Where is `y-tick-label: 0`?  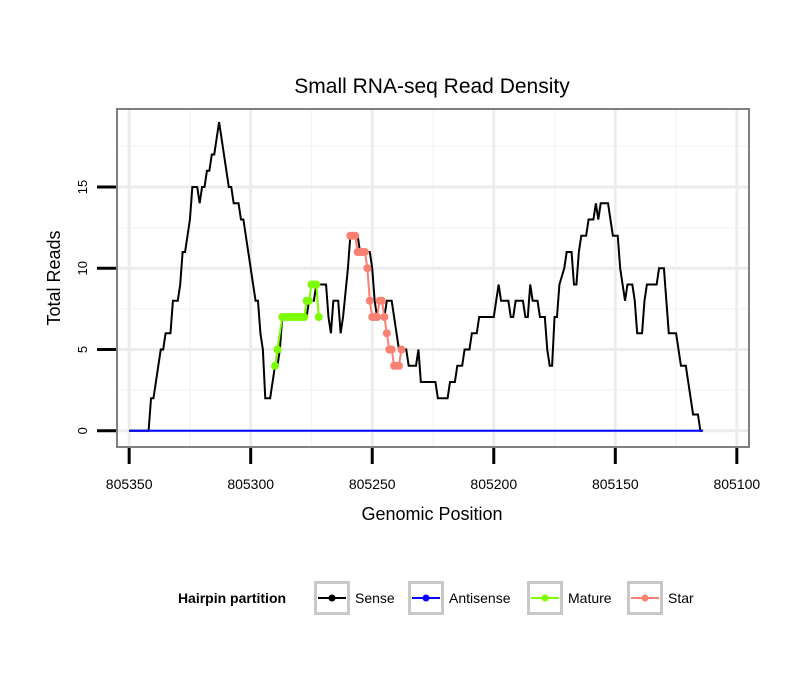 y-tick-label: 0 is located at coordinates (82, 430).